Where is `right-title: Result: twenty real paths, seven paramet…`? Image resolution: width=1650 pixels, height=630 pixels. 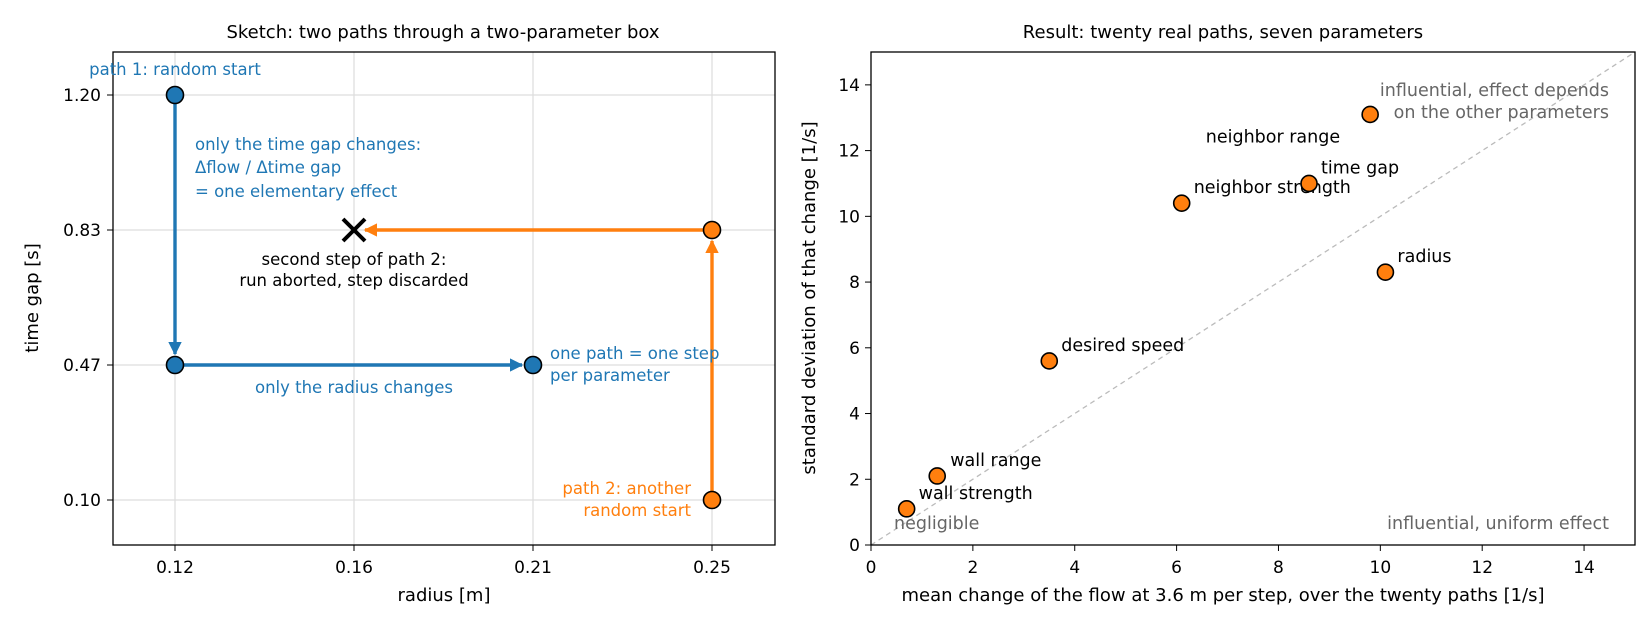
right-title: Result: twenty real paths, seven paramet… is located at coordinates (1223, 32).